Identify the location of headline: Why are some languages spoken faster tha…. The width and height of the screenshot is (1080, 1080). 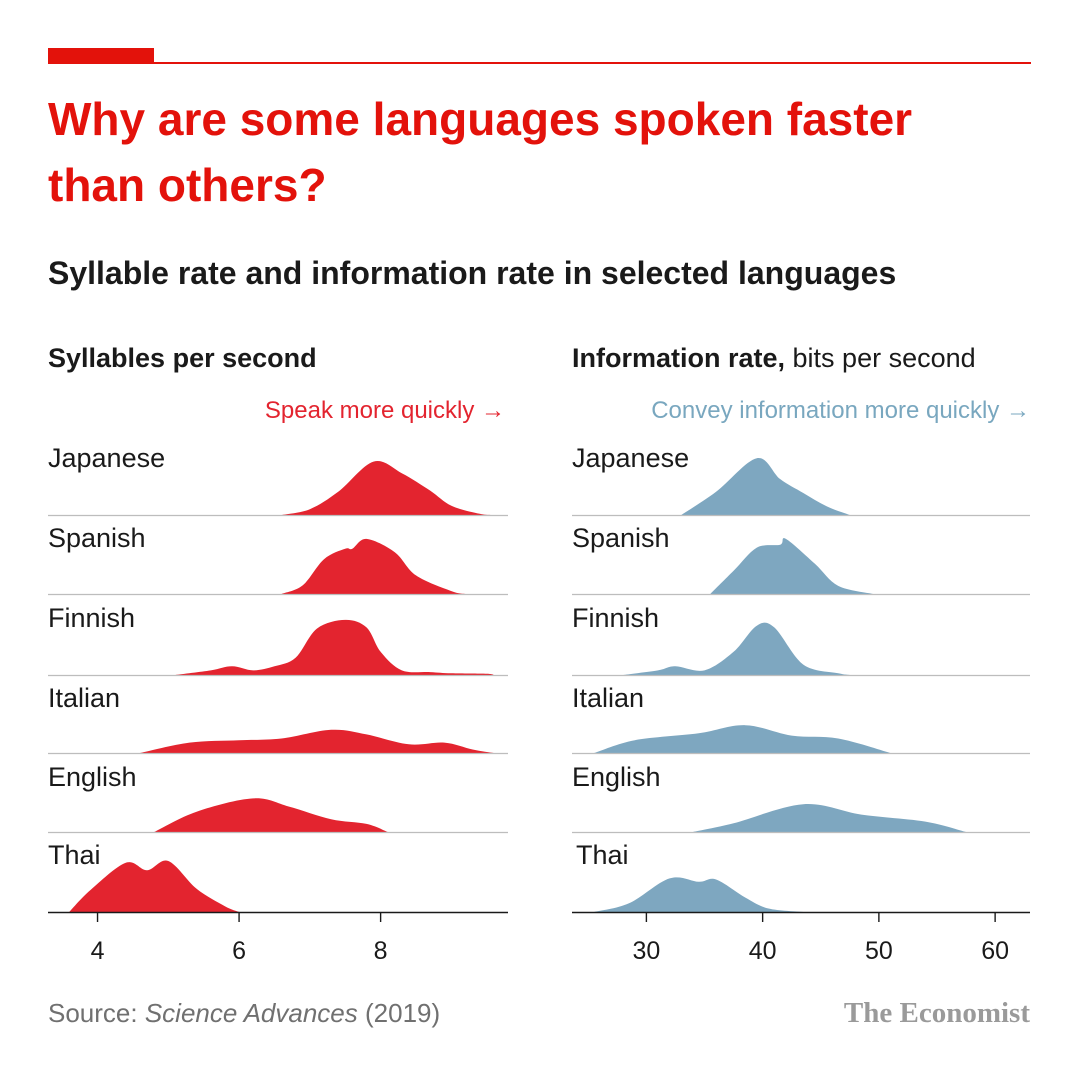
(480, 152).